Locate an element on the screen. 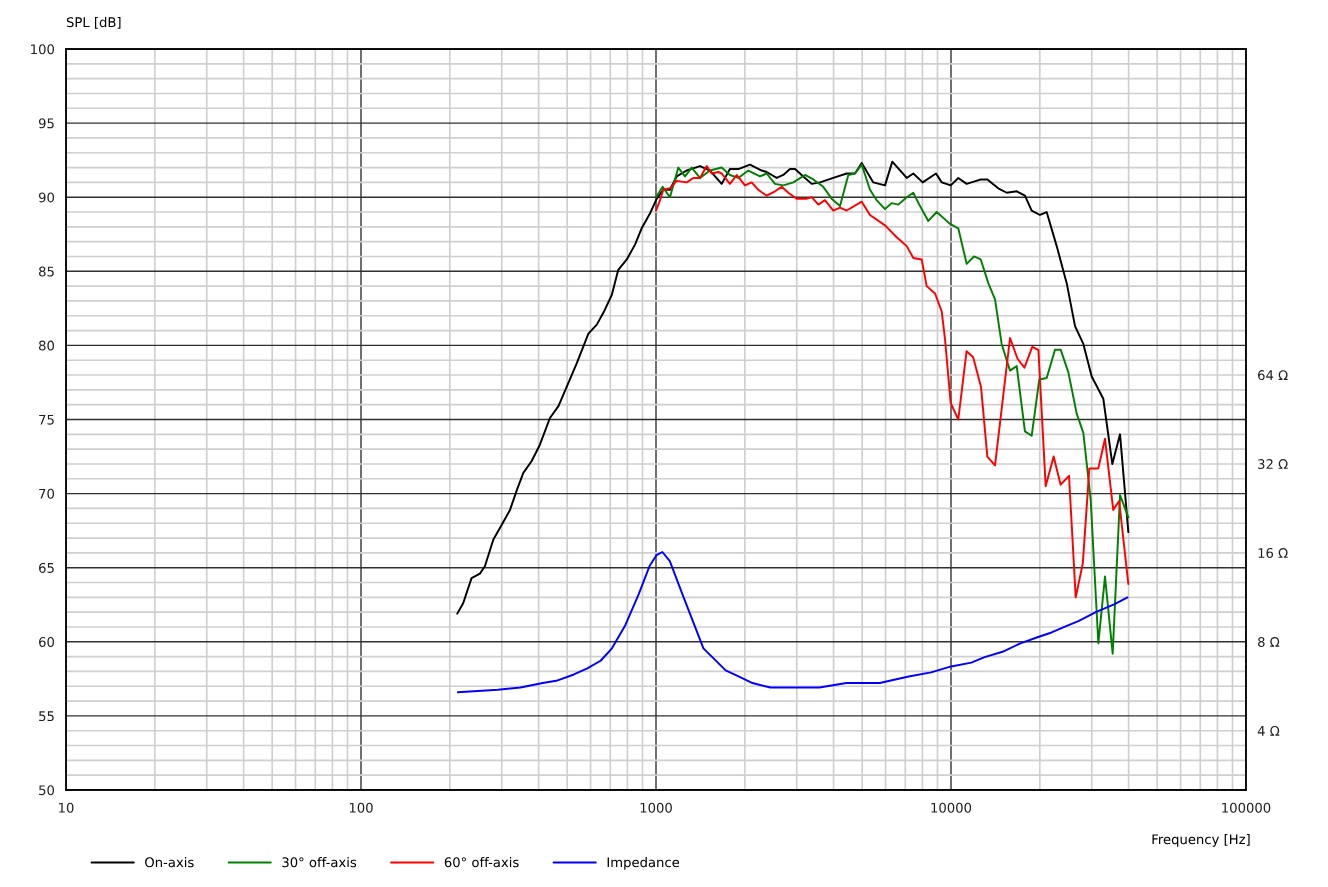 The height and width of the screenshot is (887, 1328). x-tick-label: 1000 is located at coordinates (656, 807).